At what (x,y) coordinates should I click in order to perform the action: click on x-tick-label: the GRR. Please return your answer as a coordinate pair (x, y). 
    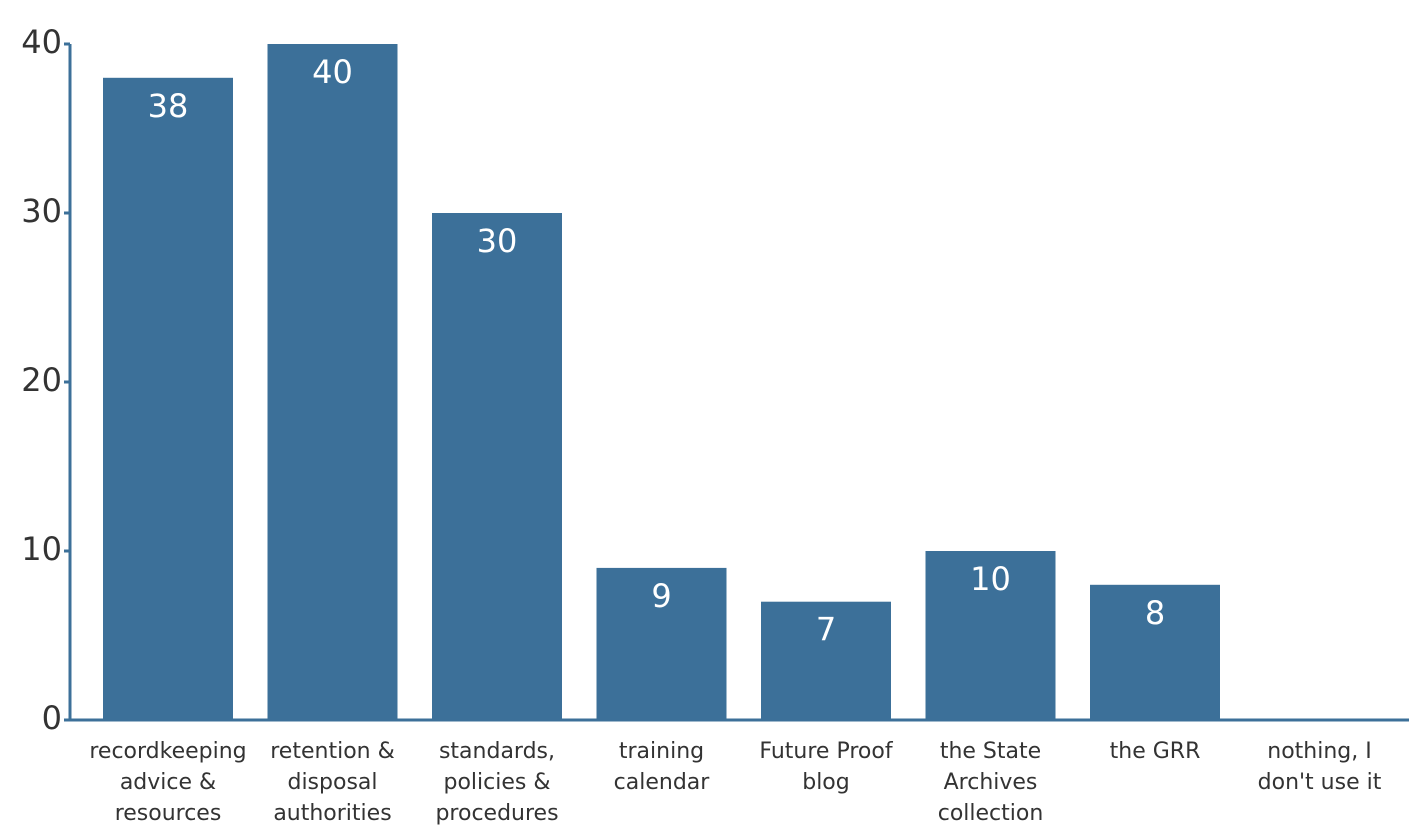
    Looking at the image, I should click on (1155, 751).